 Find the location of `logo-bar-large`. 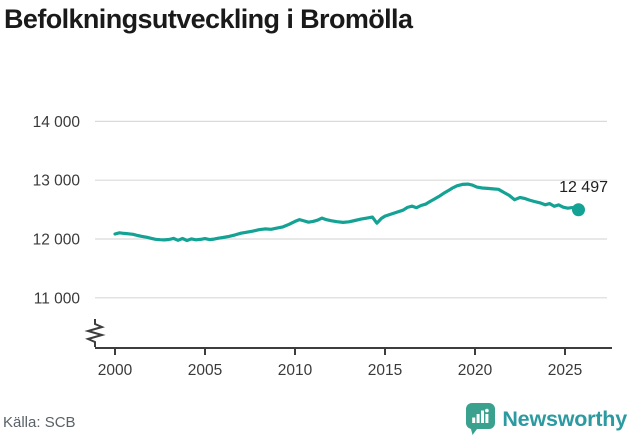

logo-bar-large is located at coordinates (483, 416).